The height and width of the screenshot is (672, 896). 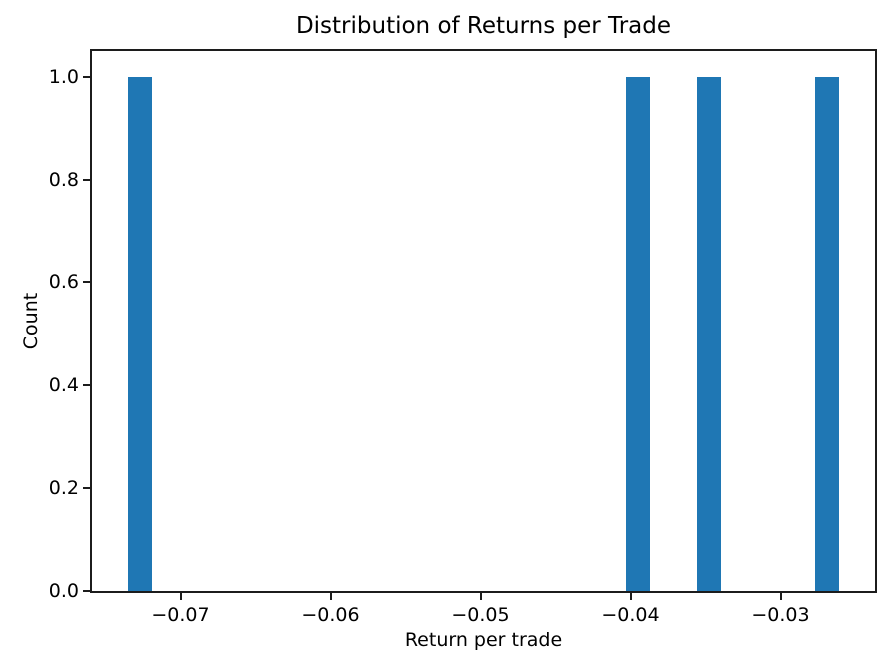 I want to click on x-tick-label: −0.07, so click(x=180, y=615).